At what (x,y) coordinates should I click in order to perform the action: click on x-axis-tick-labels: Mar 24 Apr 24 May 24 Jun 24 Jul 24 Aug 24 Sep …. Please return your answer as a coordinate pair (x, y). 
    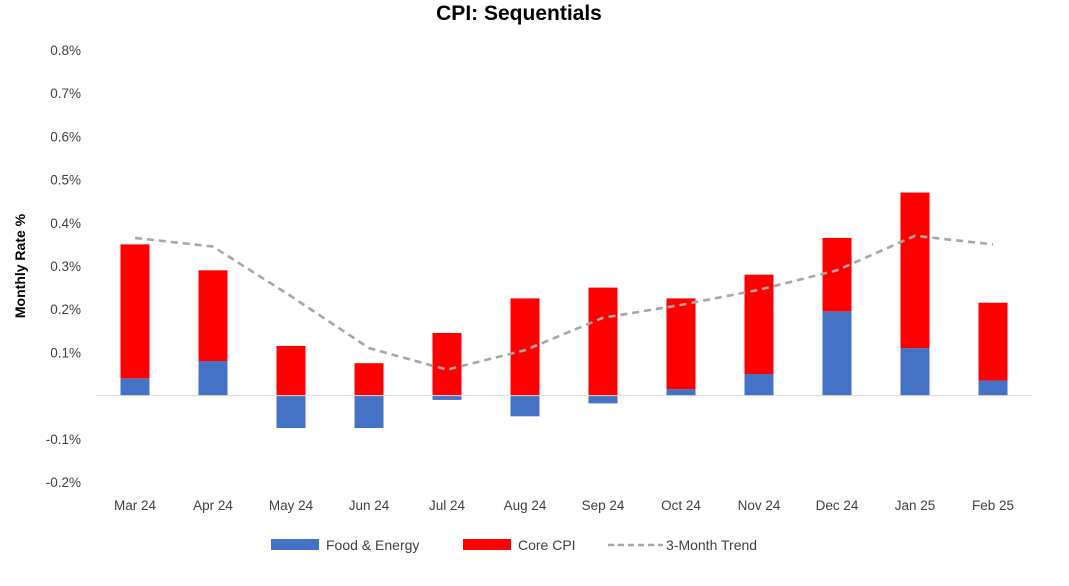
    Looking at the image, I should click on (564, 505).